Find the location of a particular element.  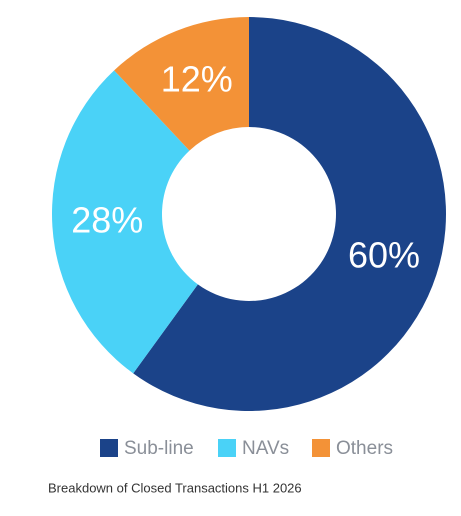

legend-label: Others is located at coordinates (364, 448).